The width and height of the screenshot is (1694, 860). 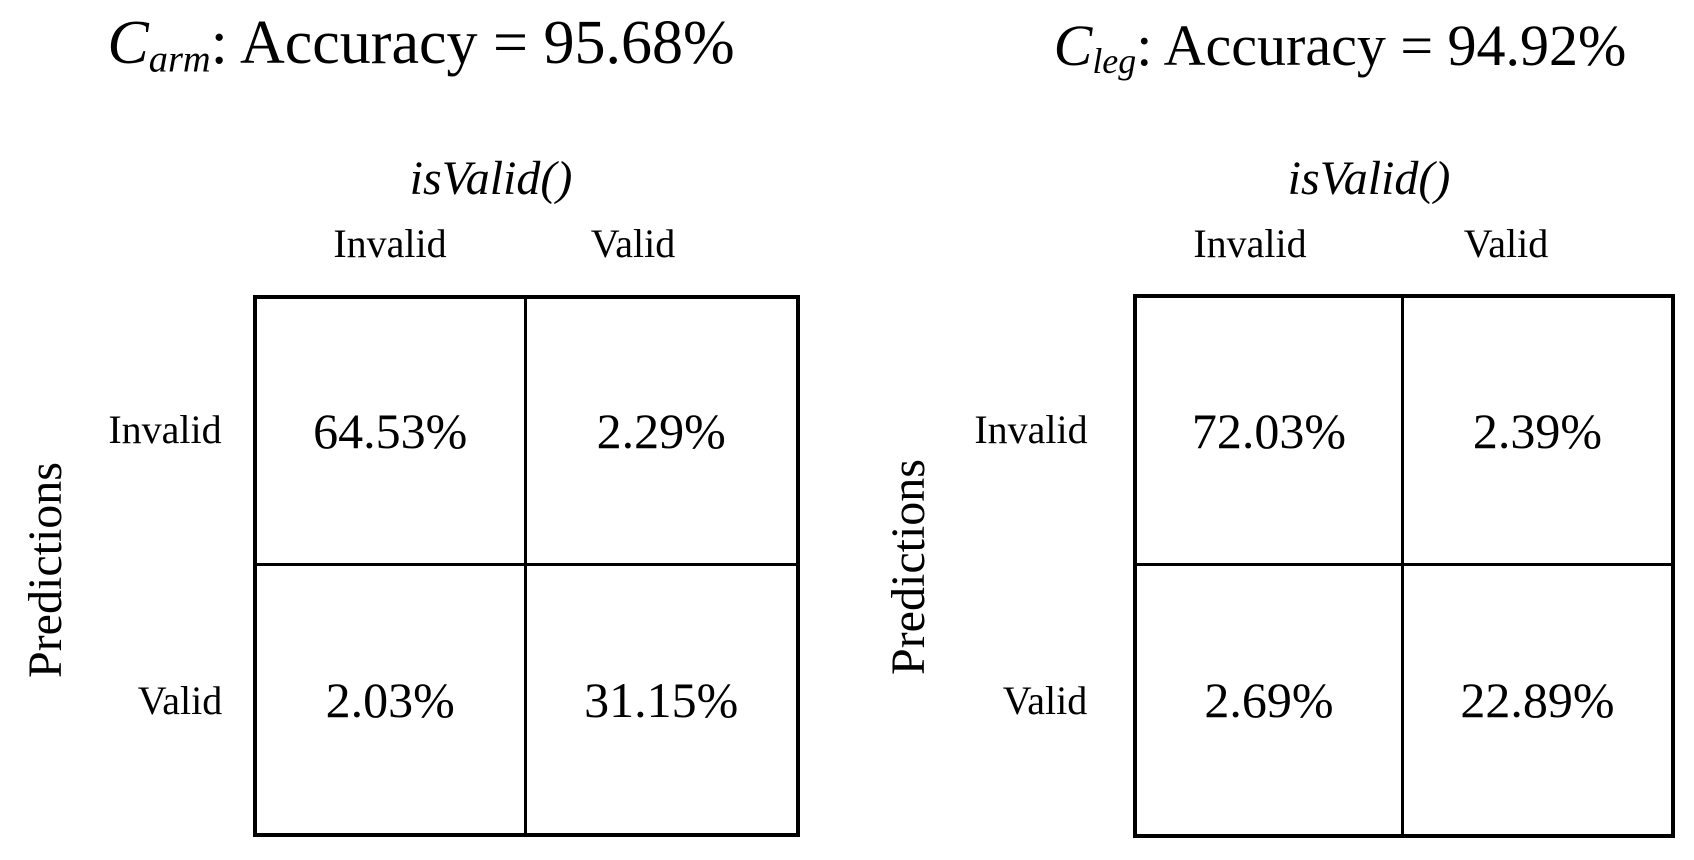 I want to click on accuracy-text: : Accuracy = 94.92%, so click(x=1381, y=45).